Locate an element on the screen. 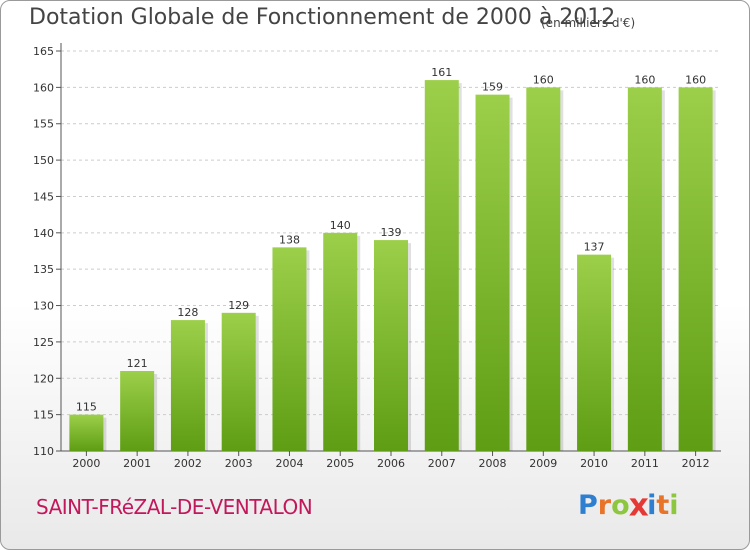 This screenshot has width=750, height=550. x-tick-label: 2012 is located at coordinates (696, 463).